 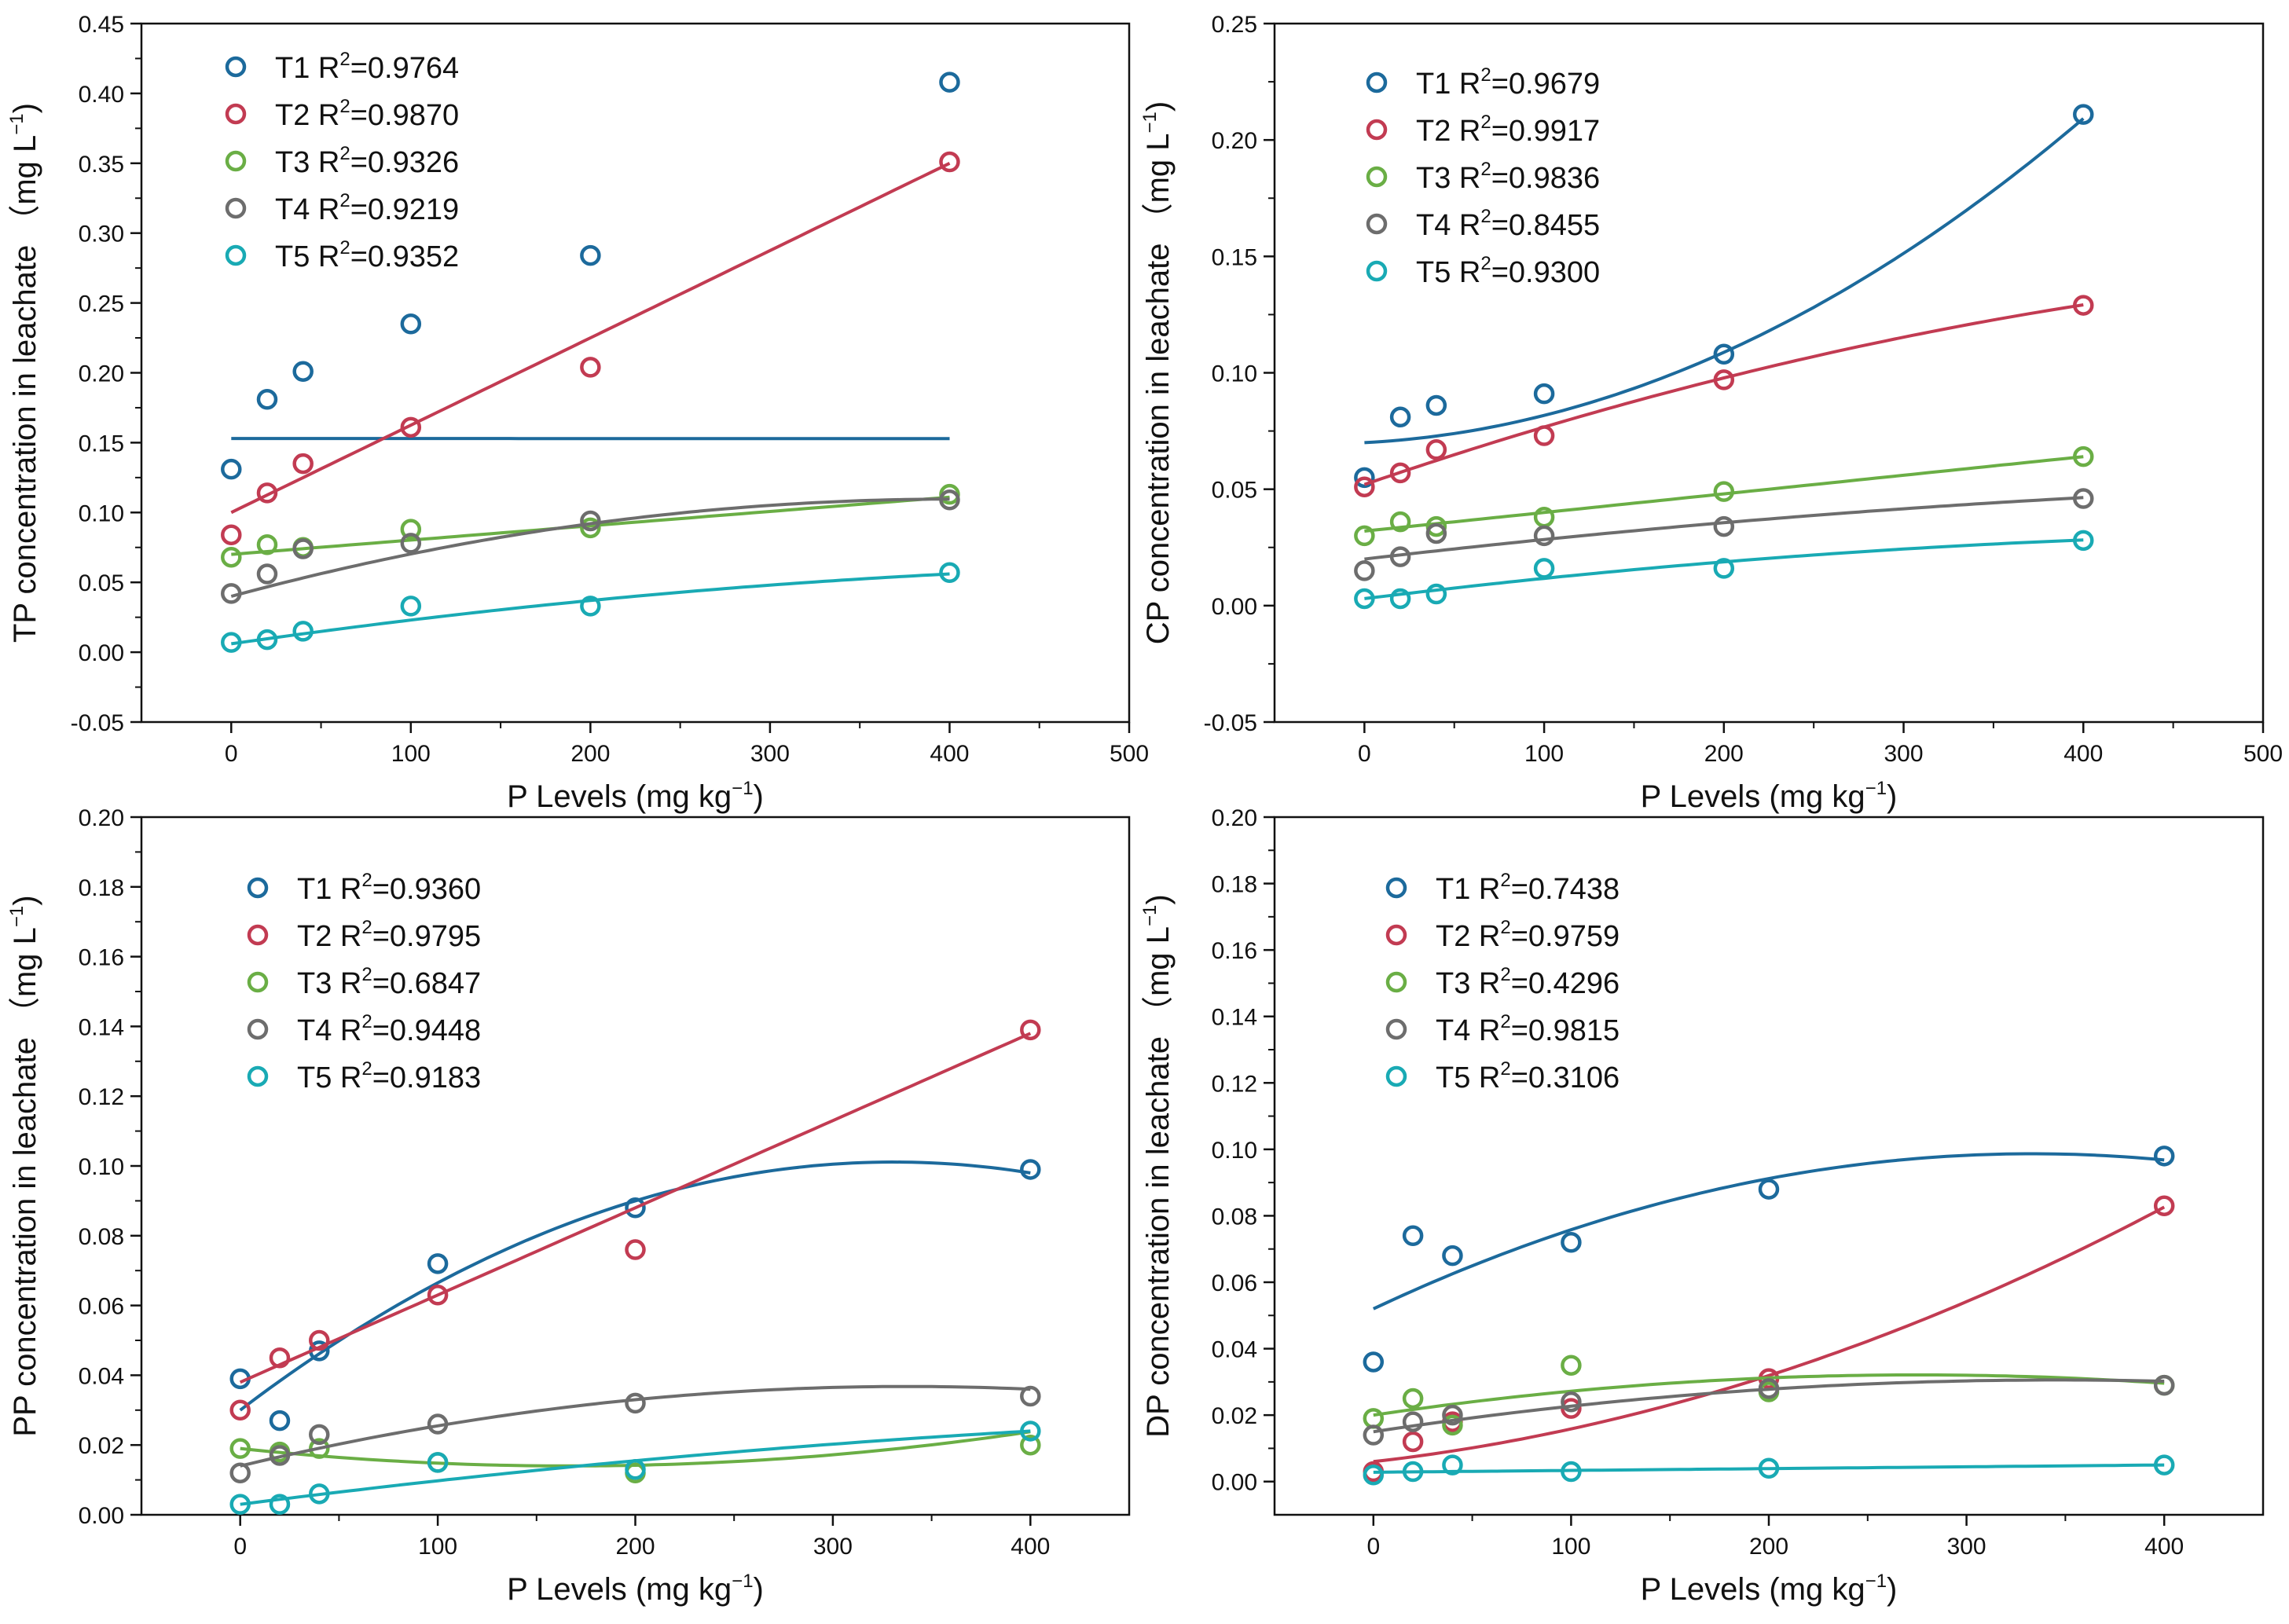 I want to click on tp-legend-marker-t5, so click(x=236, y=255).